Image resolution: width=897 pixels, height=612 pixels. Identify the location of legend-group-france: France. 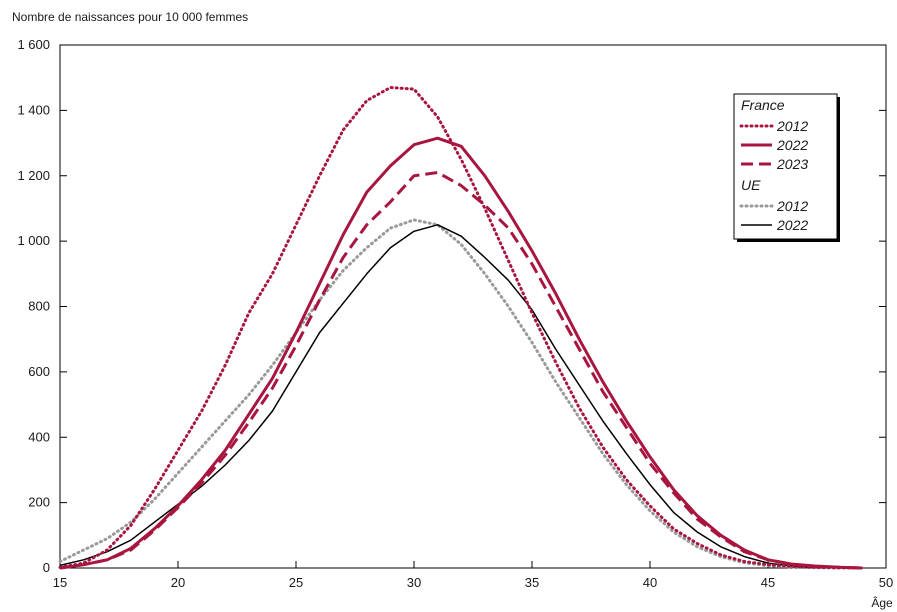
(763, 105).